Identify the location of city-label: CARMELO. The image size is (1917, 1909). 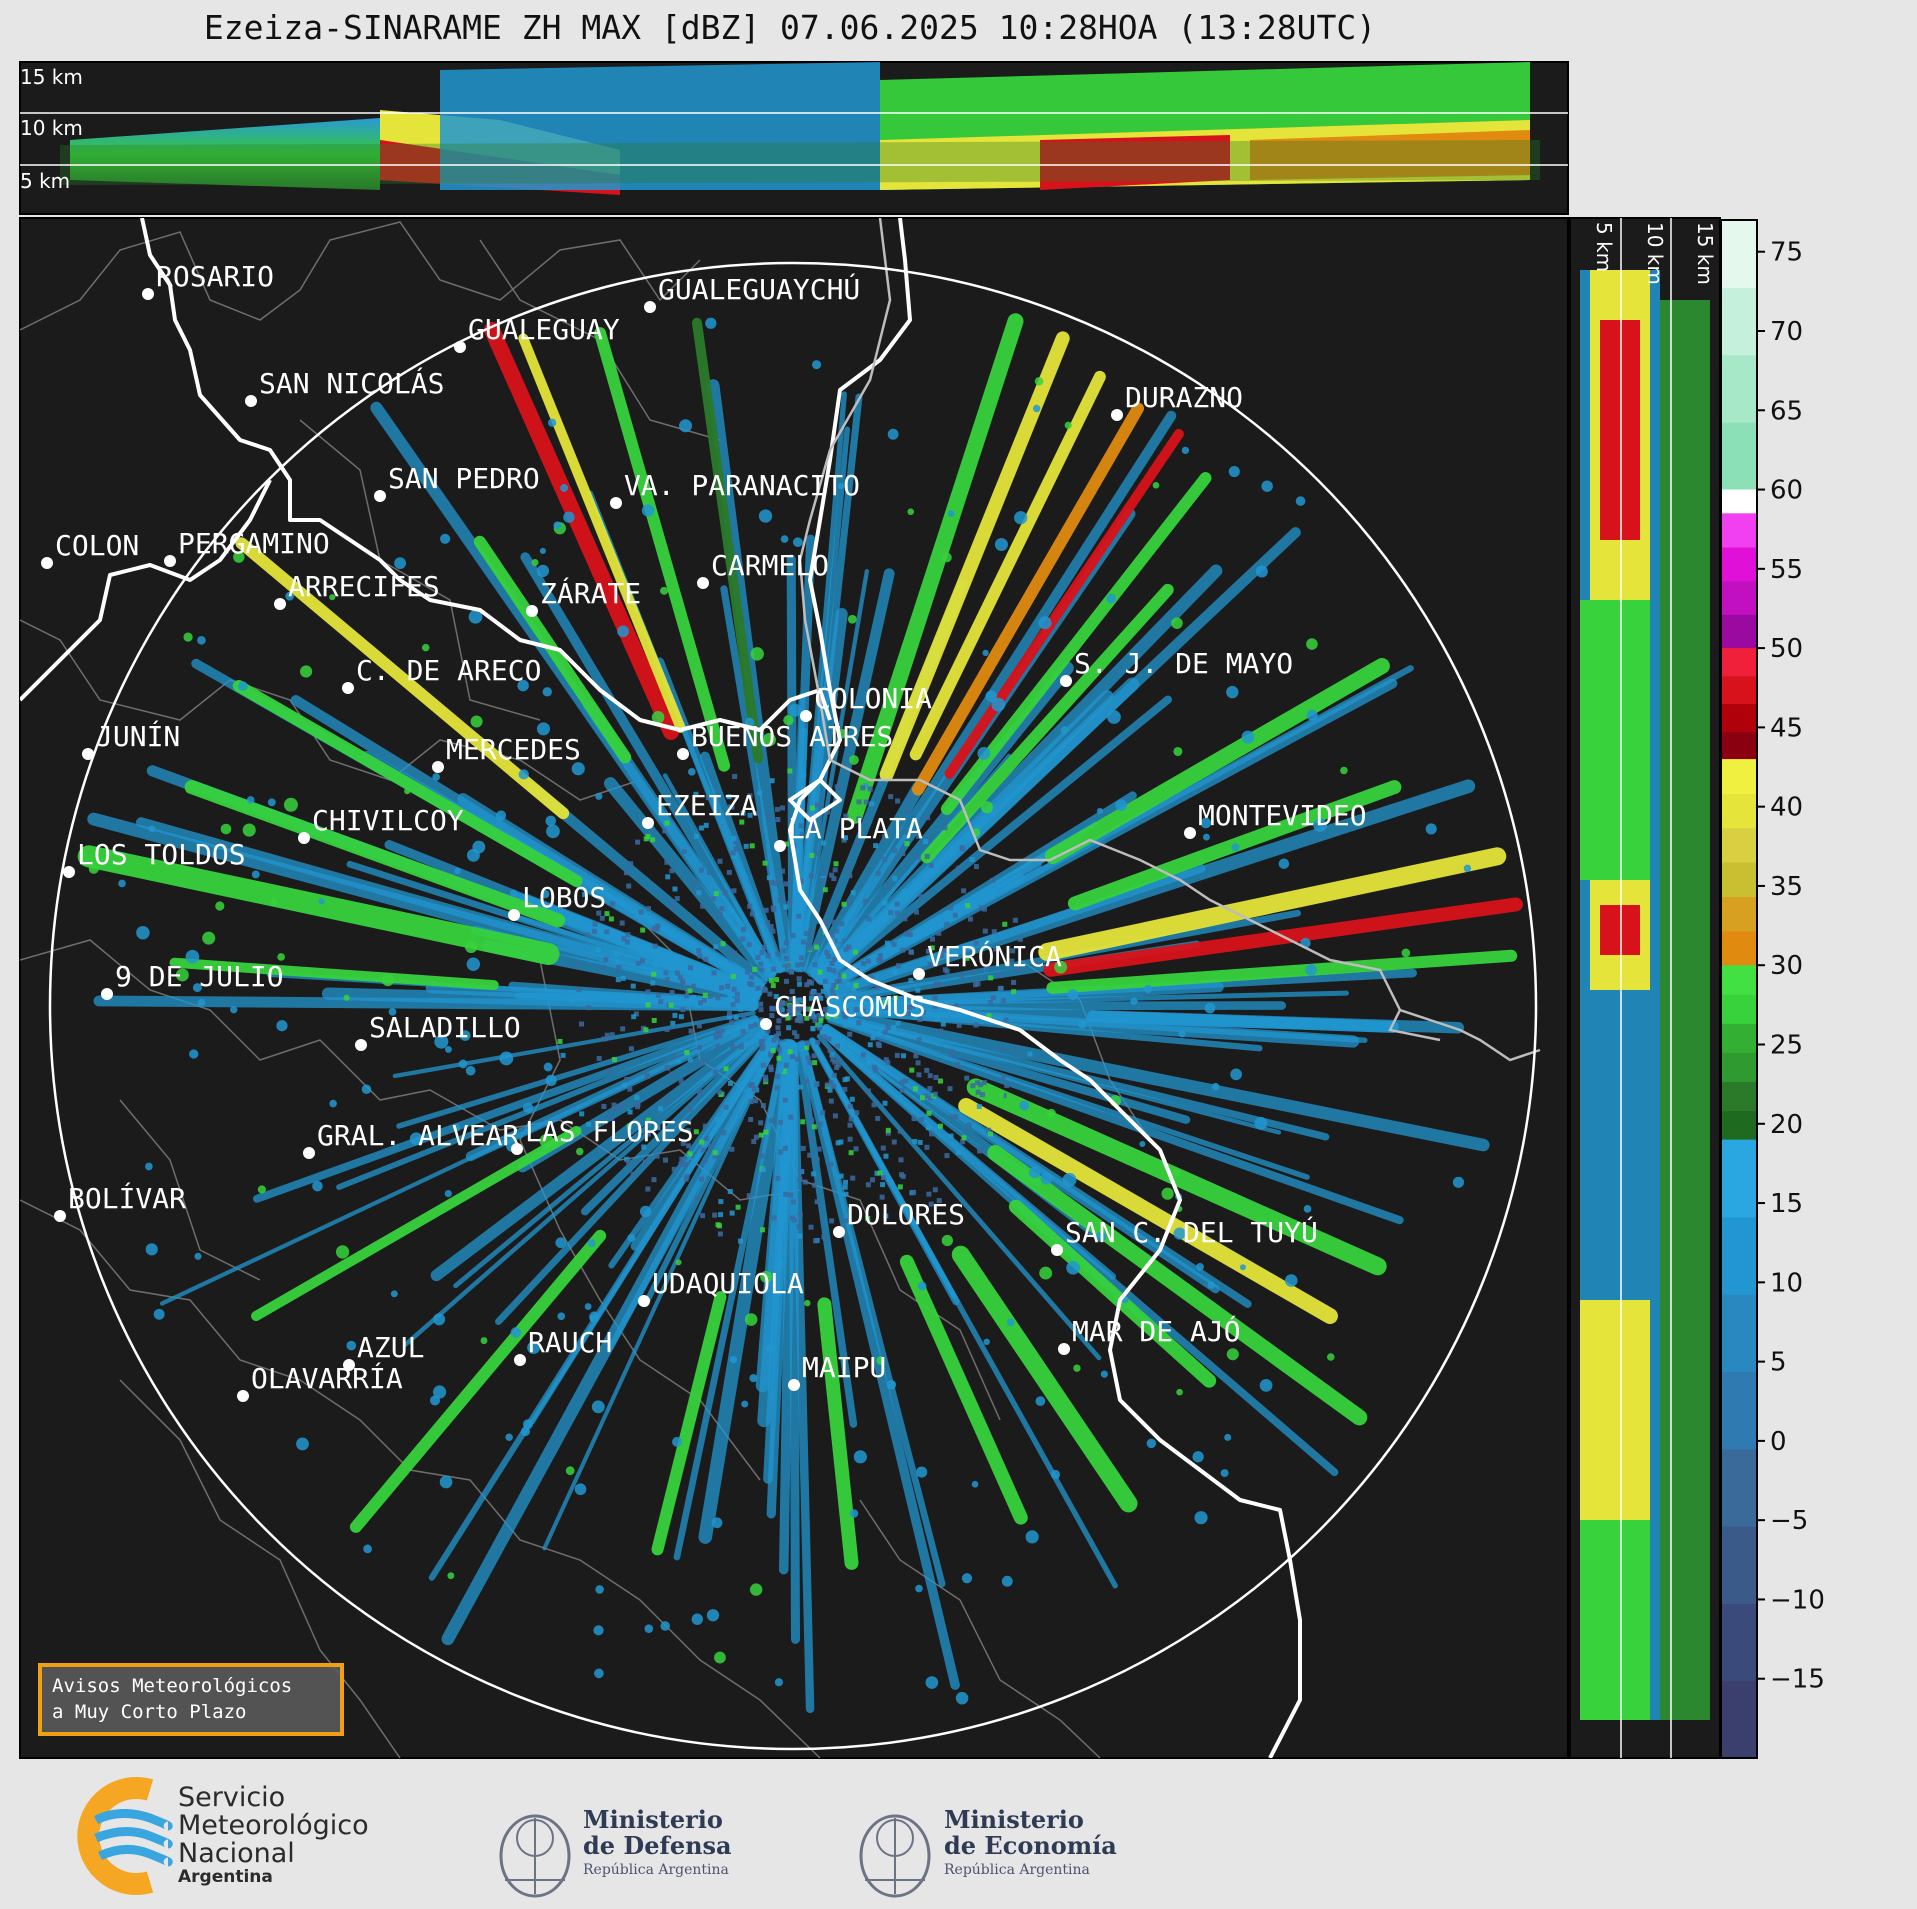
(770, 565).